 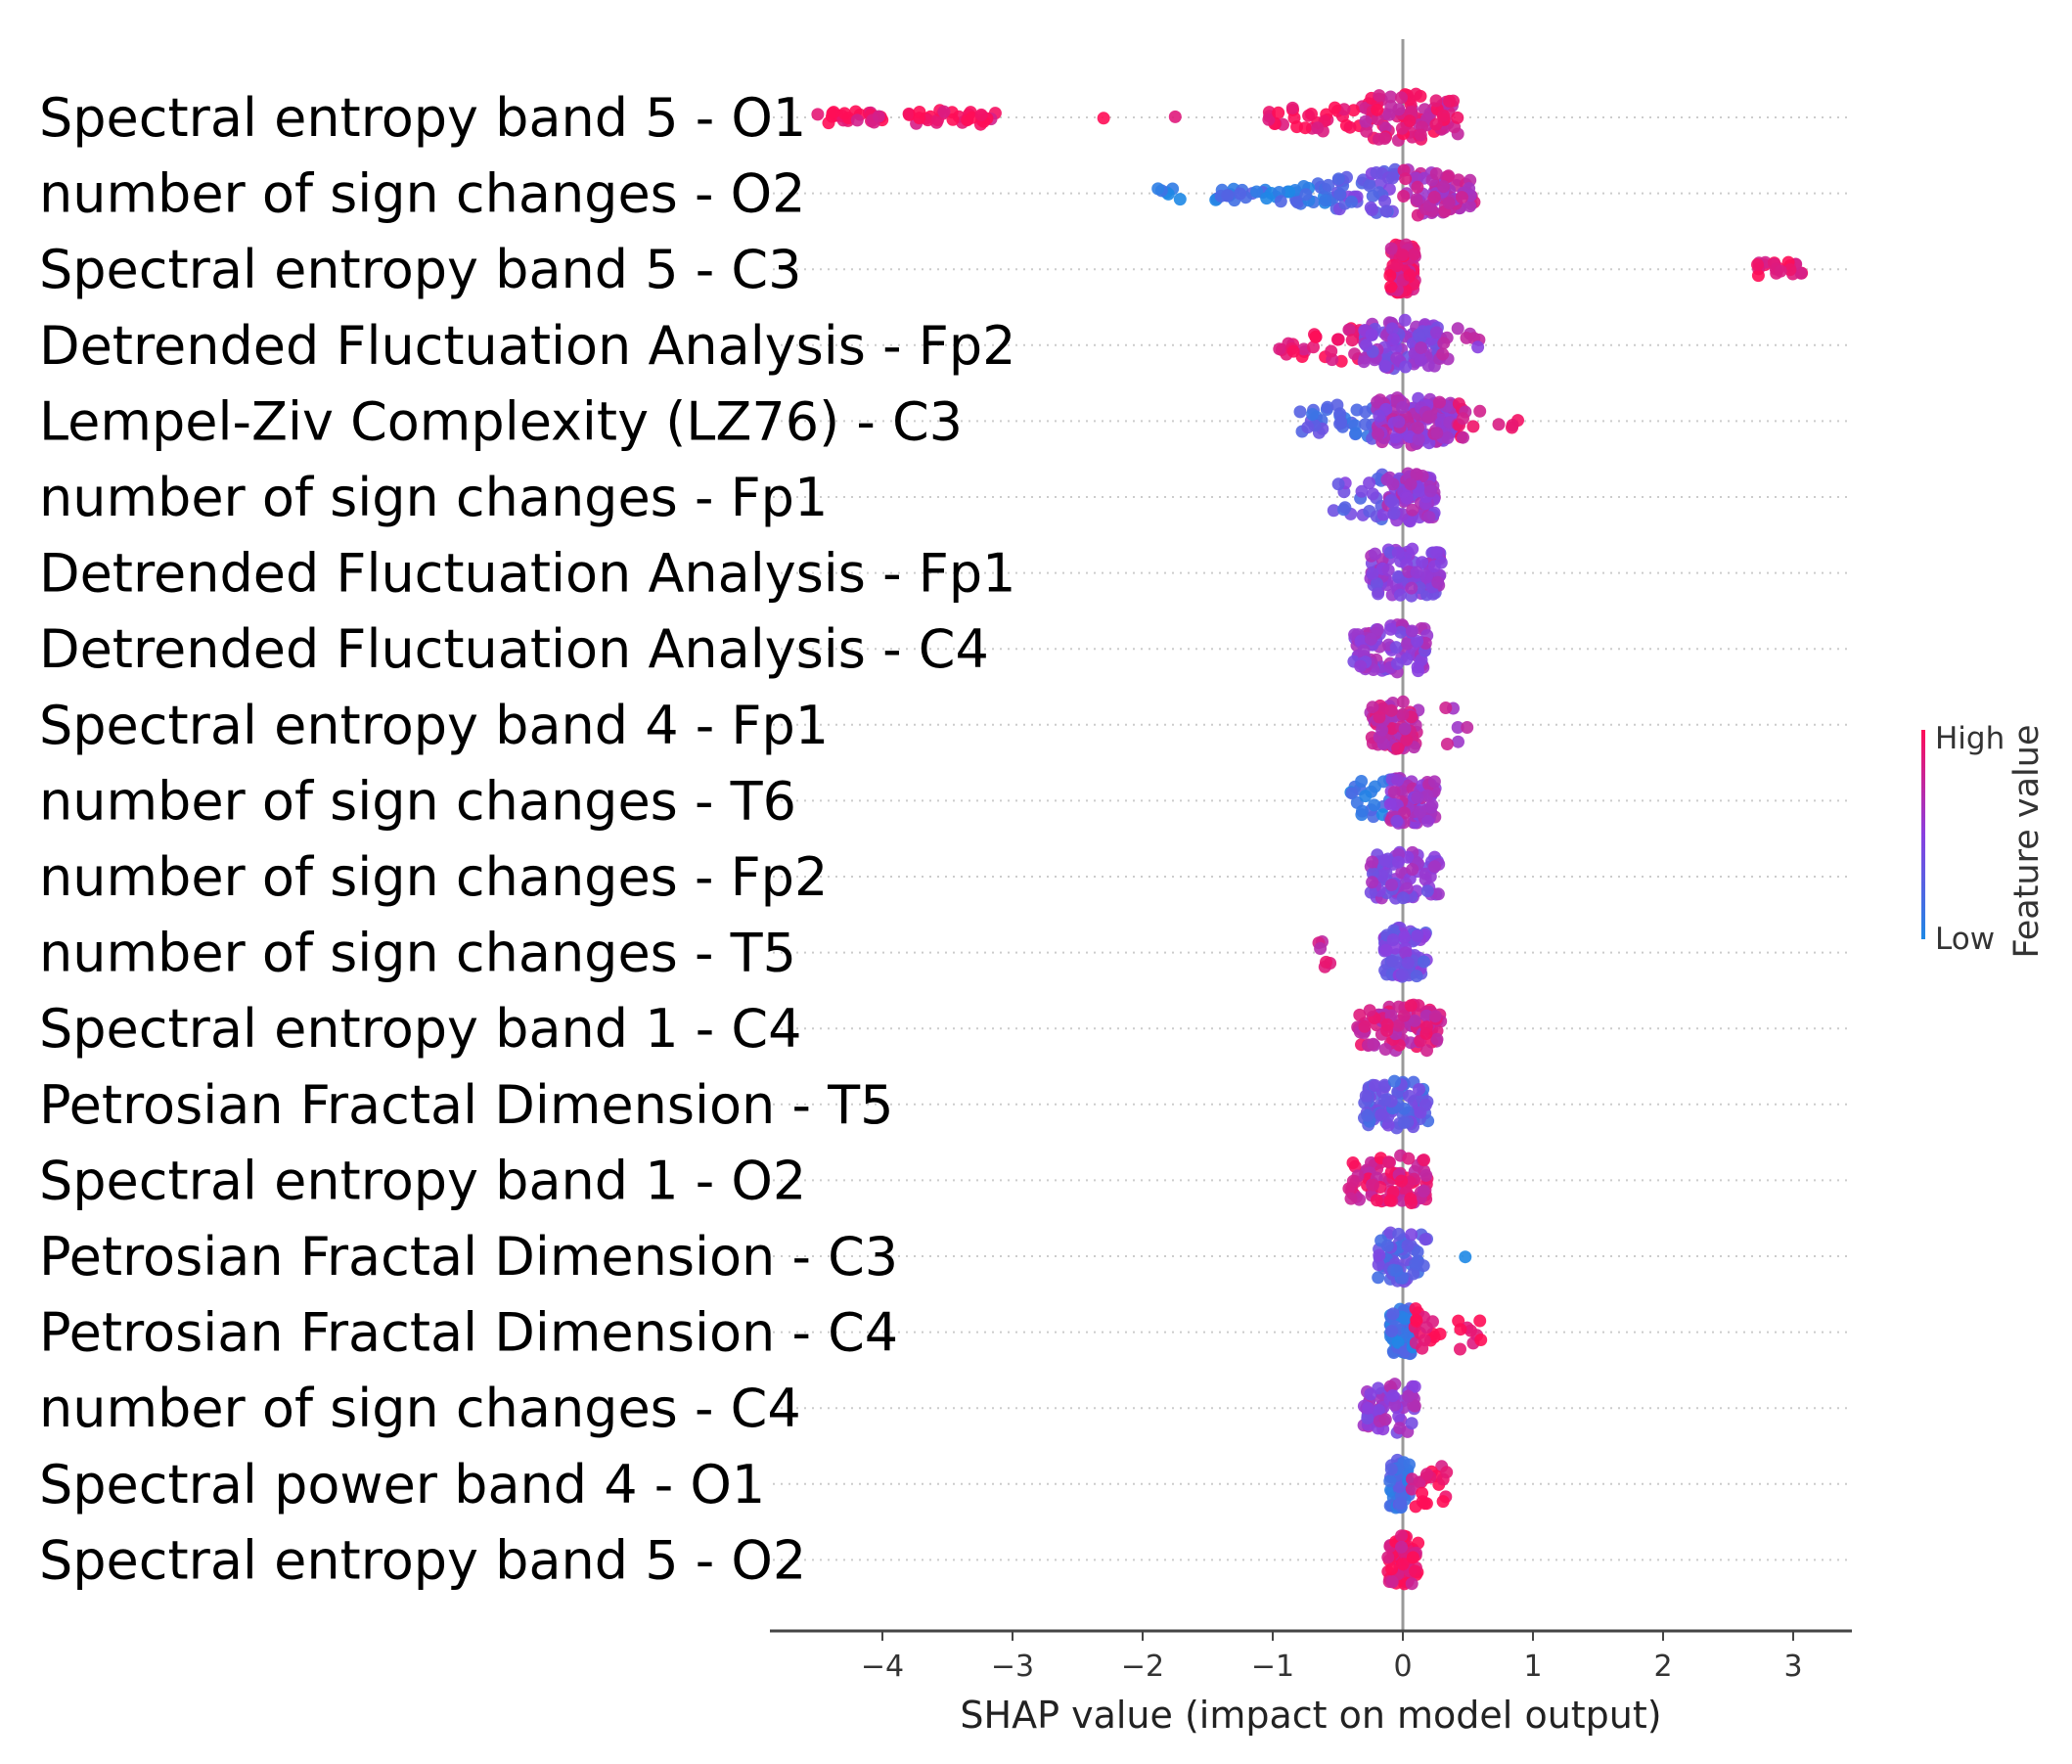 What do you see at coordinates (1311, 1656) in the screenshot?
I see `x-axis: −4 −3 −2 −1 0 1 2 3` at bounding box center [1311, 1656].